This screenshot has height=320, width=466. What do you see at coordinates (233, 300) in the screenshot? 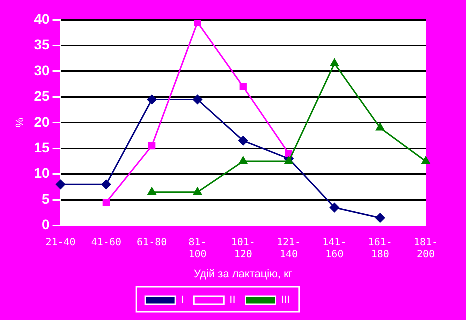
I see `legend-label: II` at bounding box center [233, 300].